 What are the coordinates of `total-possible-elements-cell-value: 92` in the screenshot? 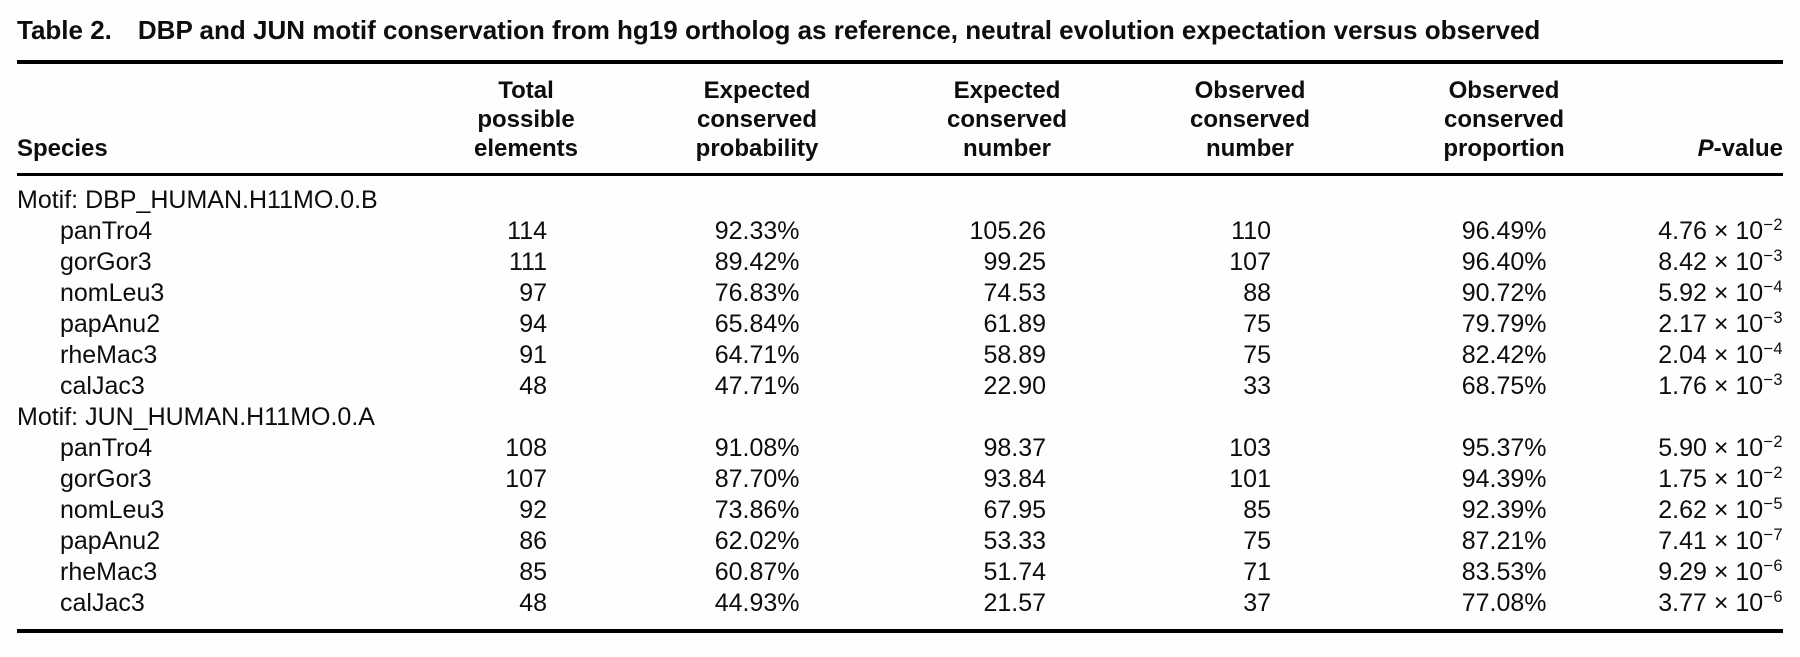 It's located at (533, 510).